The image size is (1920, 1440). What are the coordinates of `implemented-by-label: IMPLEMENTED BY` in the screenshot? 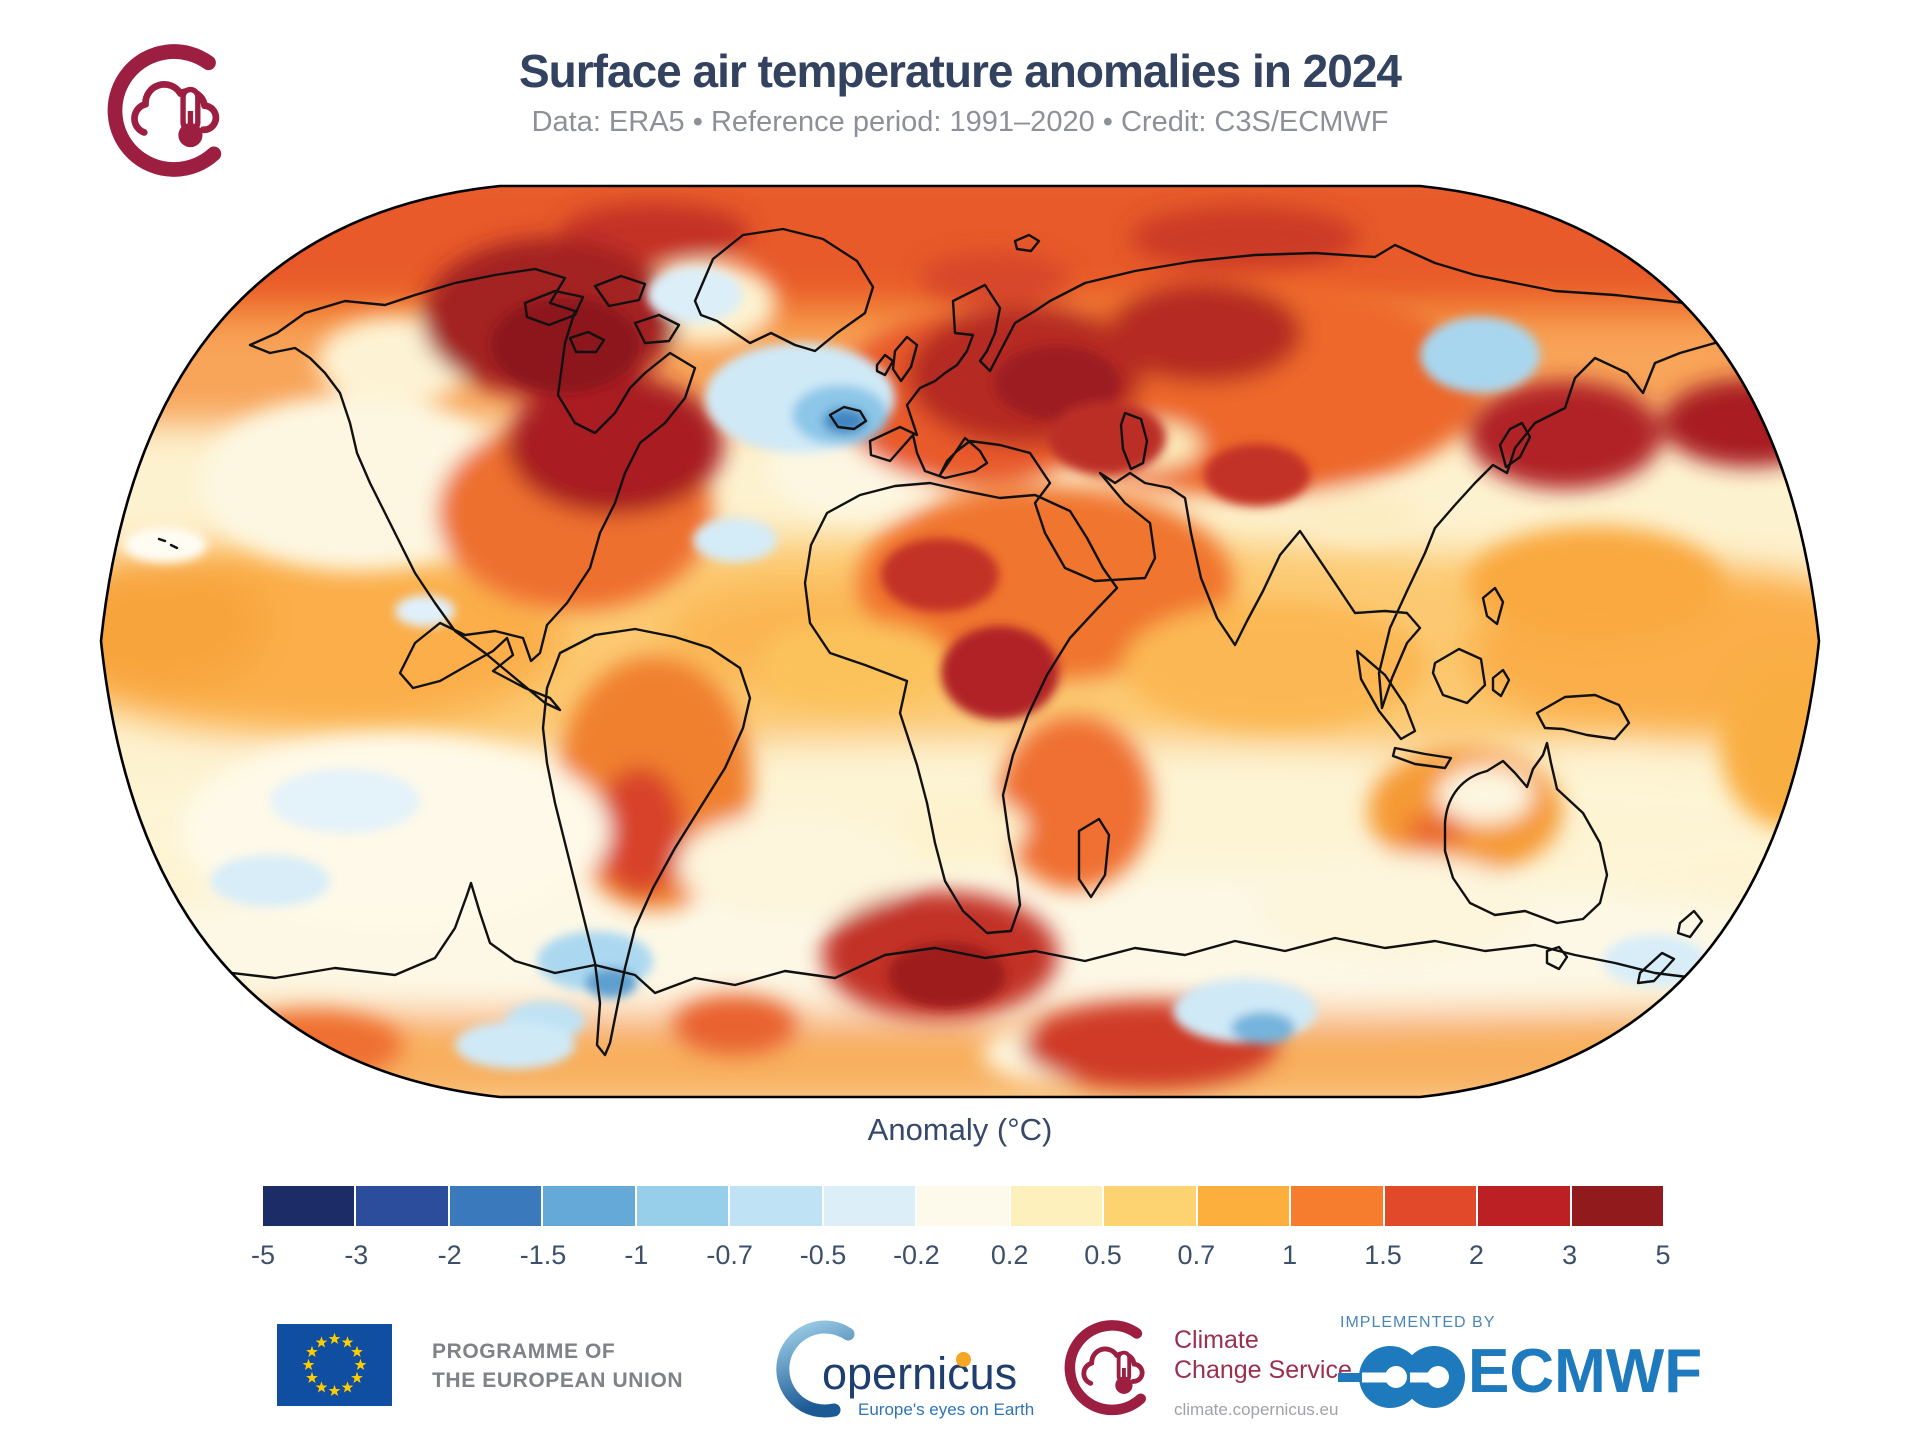 It's located at (1418, 1322).